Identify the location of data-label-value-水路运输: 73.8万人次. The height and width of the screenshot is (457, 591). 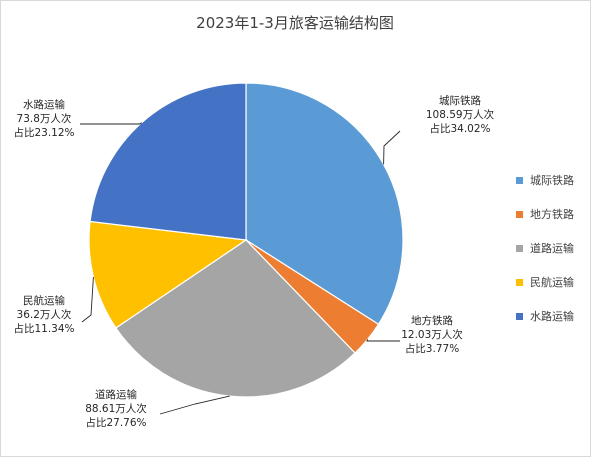
(44, 118).